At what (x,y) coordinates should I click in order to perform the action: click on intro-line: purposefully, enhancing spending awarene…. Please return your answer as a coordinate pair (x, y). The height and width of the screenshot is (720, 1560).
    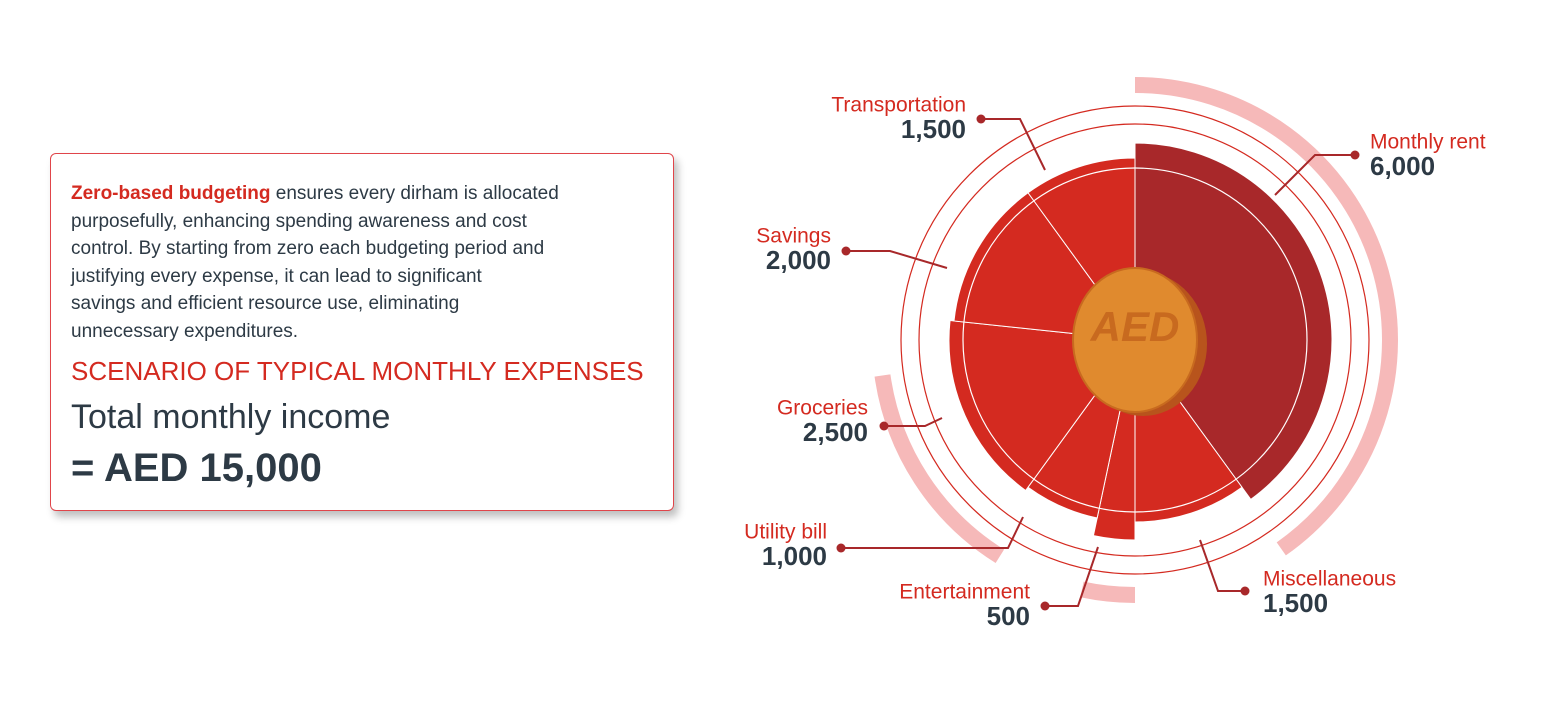
    Looking at the image, I should click on (299, 221).